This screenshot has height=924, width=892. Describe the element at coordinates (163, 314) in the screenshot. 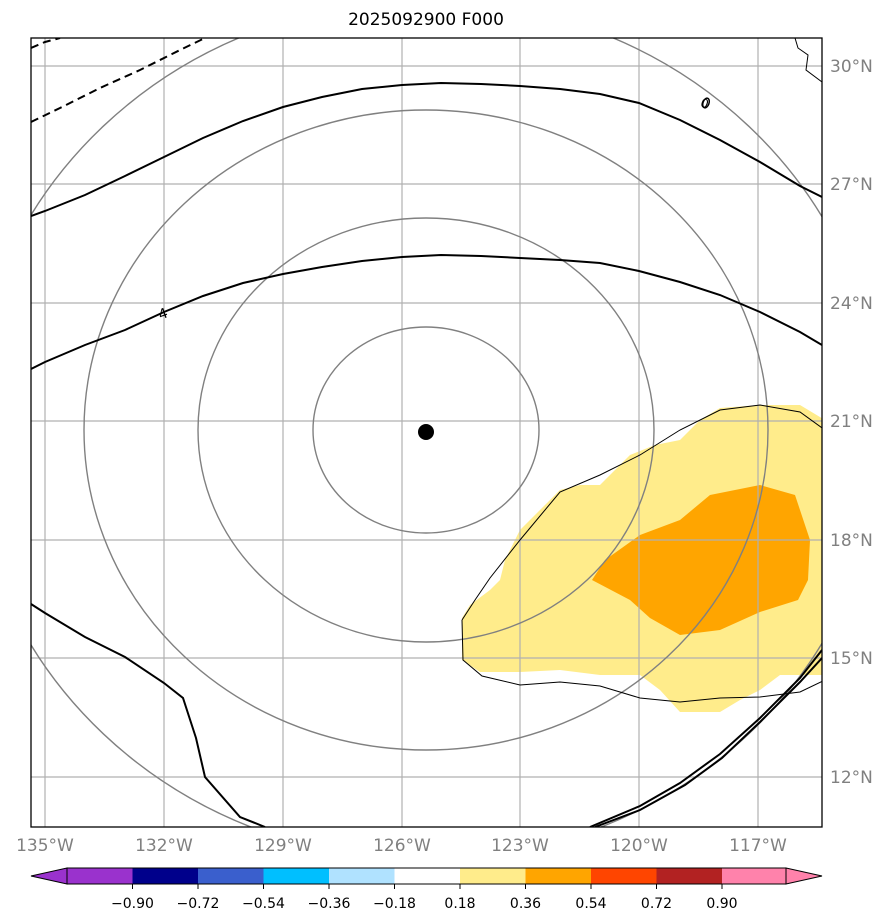

I see `contour-label-4: 4` at that location.